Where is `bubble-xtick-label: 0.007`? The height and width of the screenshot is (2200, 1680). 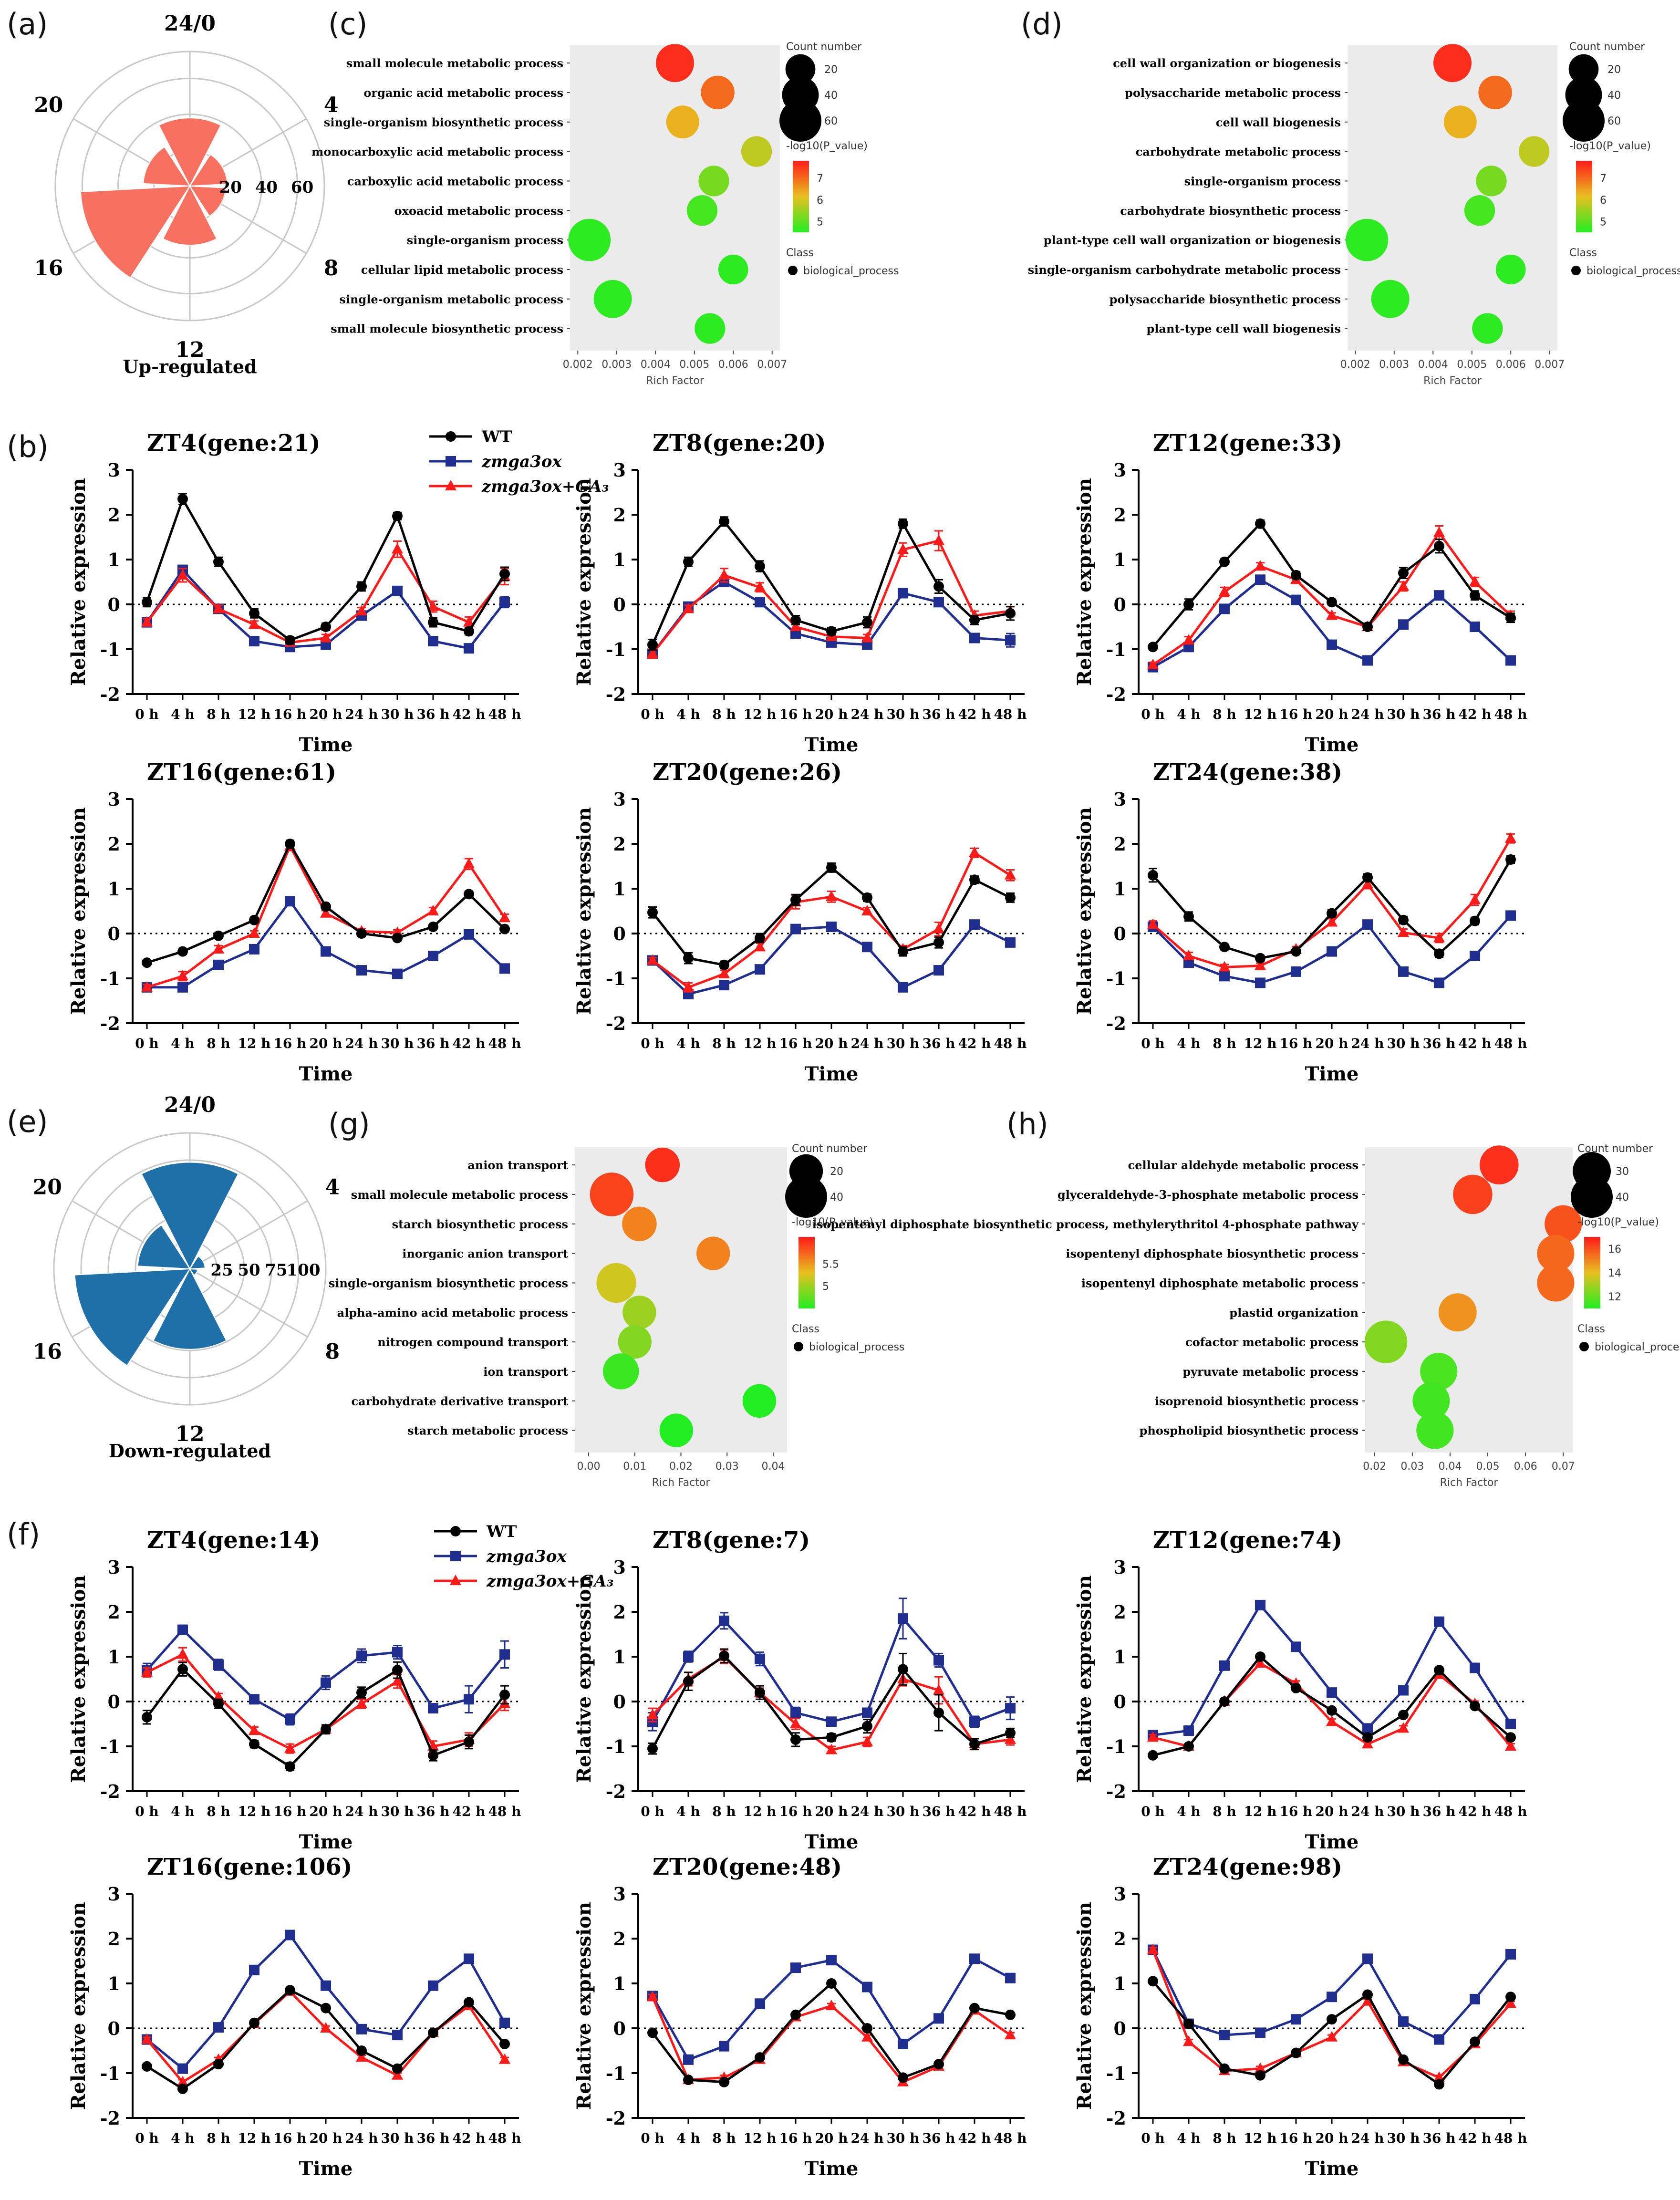
bubble-xtick-label: 0.007 is located at coordinates (1550, 365).